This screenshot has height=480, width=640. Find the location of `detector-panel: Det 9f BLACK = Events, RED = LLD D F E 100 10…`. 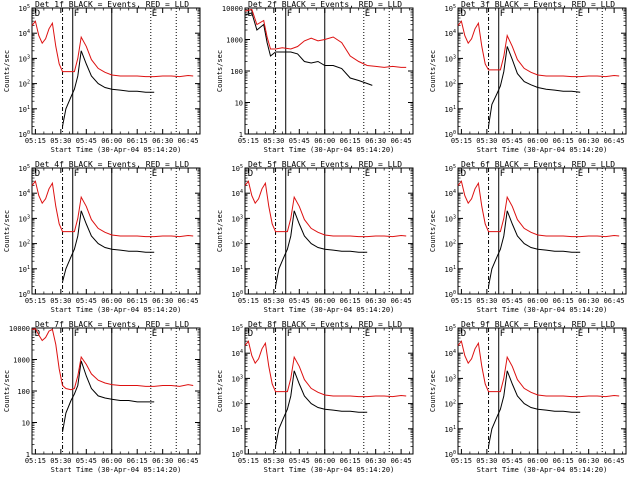

detector-panel: Det 9f BLACK = Events, RED = LLD D F E 100 10… is located at coordinates (532, 400).